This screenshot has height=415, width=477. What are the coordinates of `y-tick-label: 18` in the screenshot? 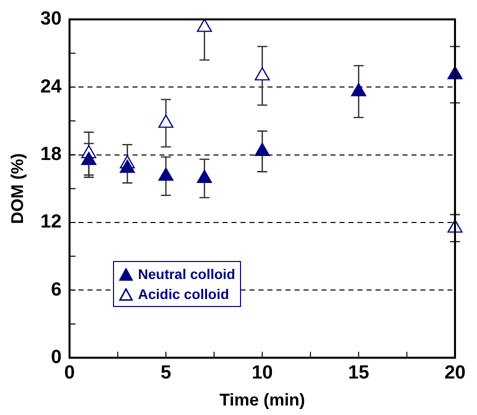 It's located at (51, 154).